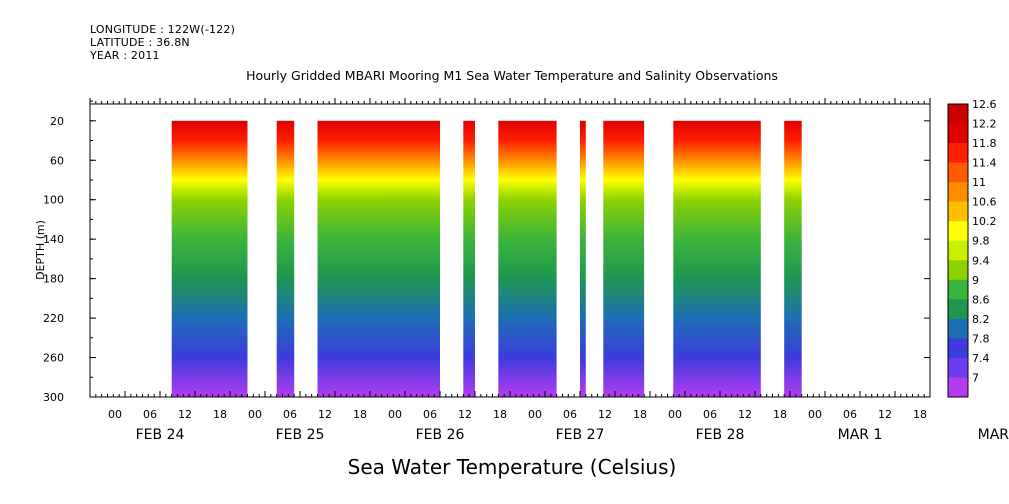 This screenshot has height=504, width=1009. I want to click on colorbar-label: 11, so click(979, 182).